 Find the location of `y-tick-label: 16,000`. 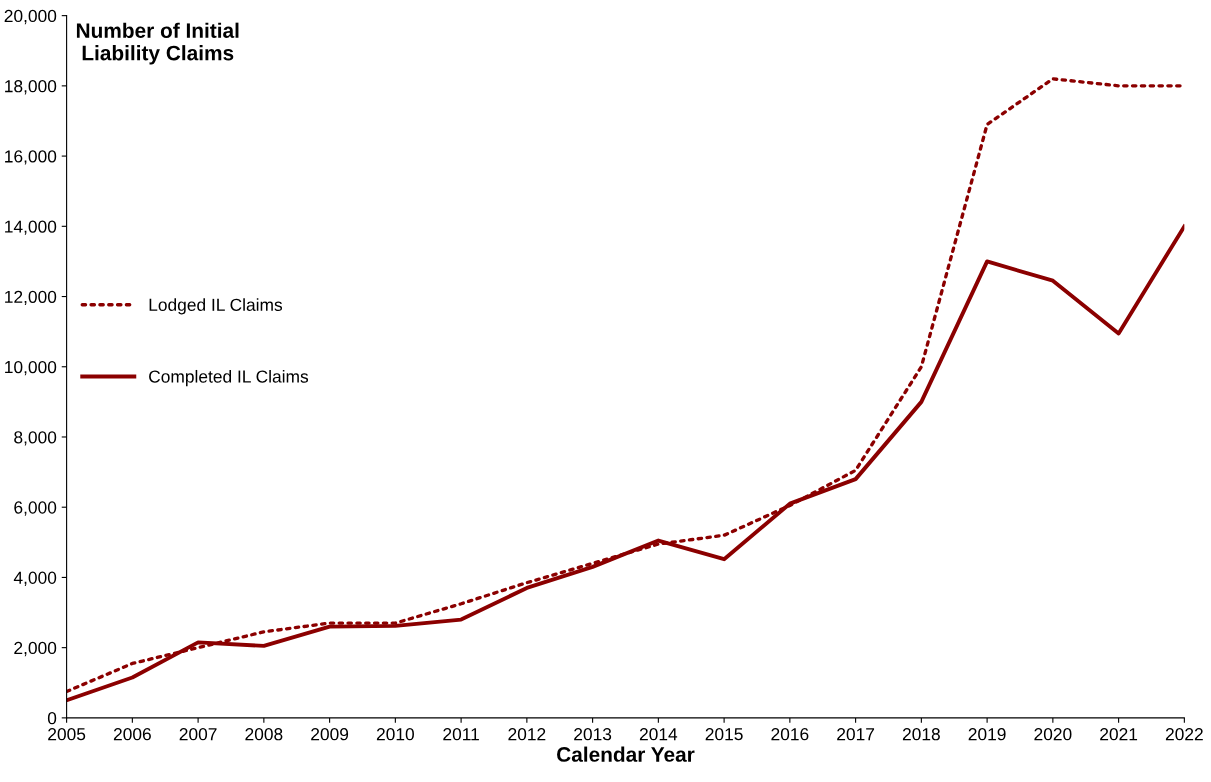

y-tick-label: 16,000 is located at coordinates (31, 157).